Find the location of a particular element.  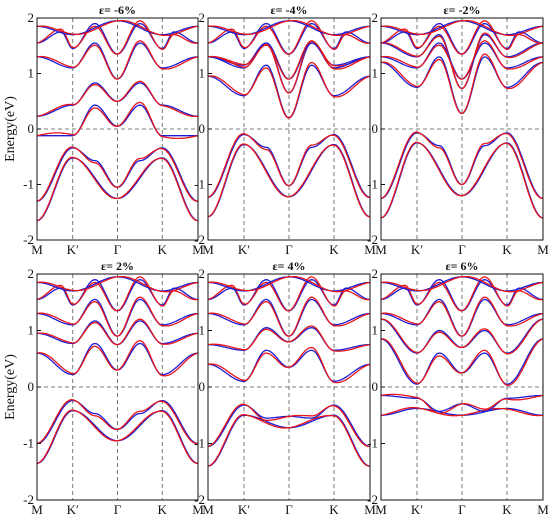

panel-title: ε= 2% is located at coordinates (117, 266).